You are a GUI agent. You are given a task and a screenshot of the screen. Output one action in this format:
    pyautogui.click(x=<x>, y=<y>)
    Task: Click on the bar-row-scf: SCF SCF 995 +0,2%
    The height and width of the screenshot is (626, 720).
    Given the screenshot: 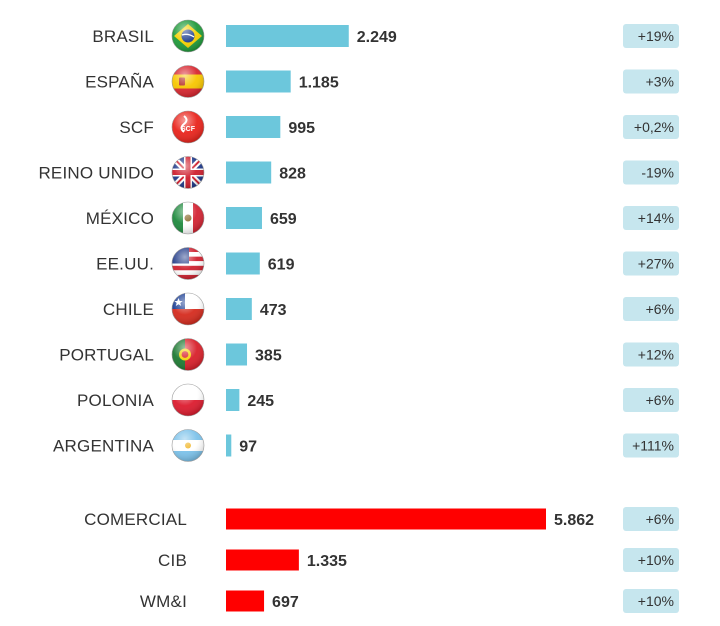 What is the action you would take?
    pyautogui.click(x=399, y=127)
    